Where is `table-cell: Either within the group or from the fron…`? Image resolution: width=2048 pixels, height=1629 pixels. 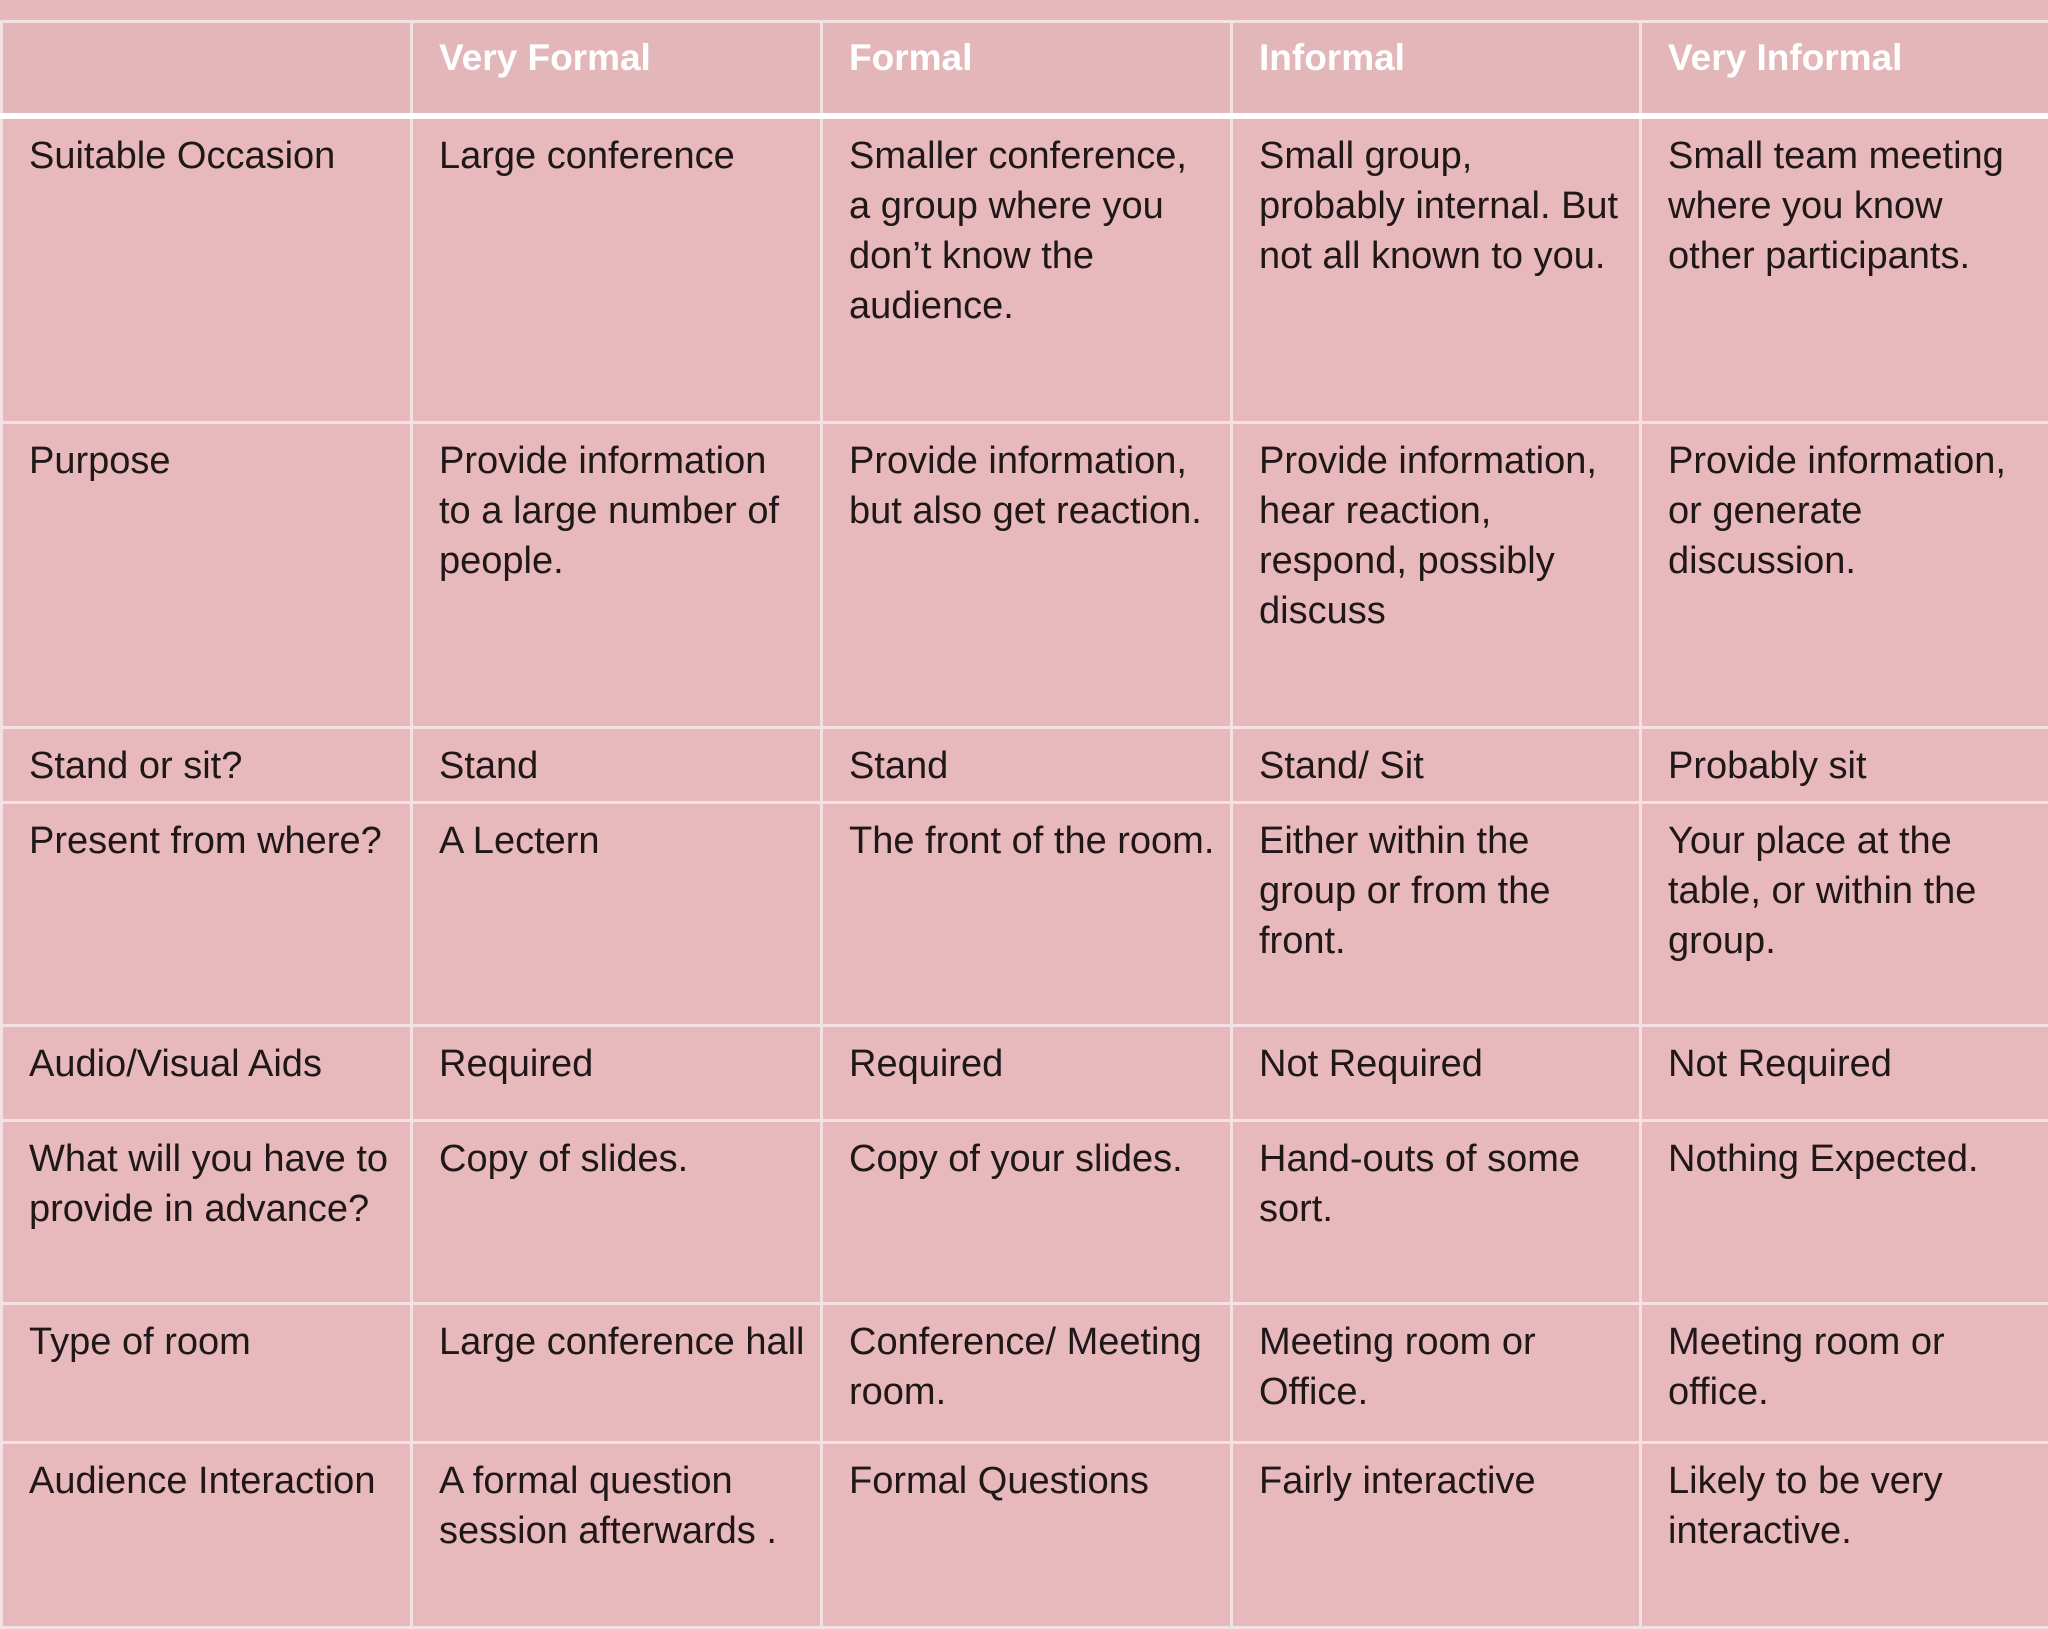 table-cell: Either within the group or from the fron… is located at coordinates (1436, 914).